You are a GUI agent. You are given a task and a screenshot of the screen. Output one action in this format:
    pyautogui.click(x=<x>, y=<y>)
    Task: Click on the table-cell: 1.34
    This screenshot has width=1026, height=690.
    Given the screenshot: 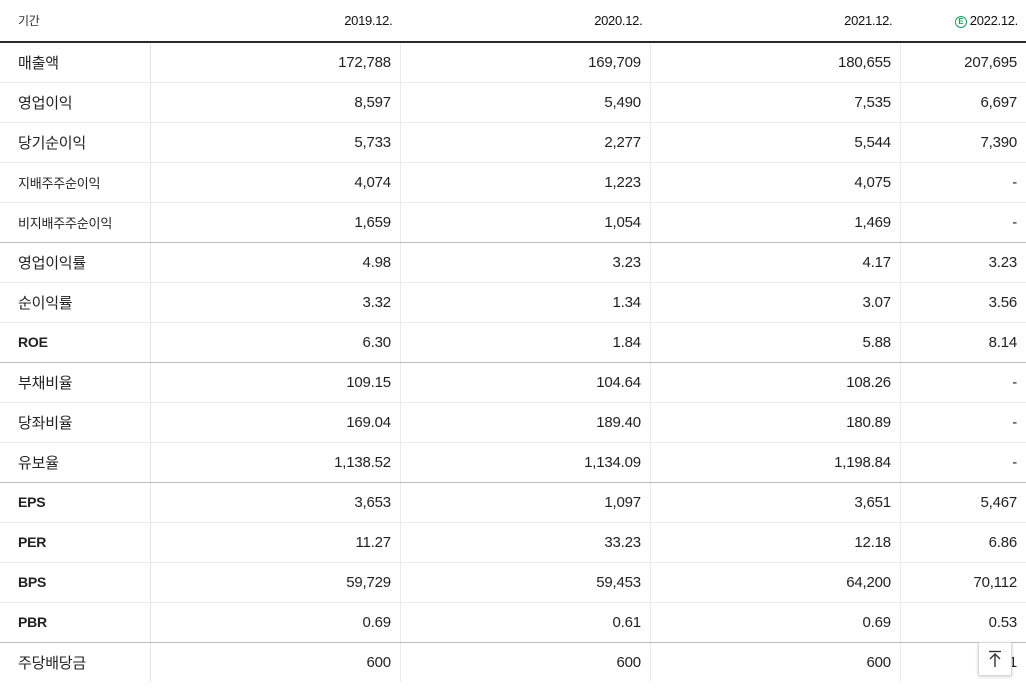 What is the action you would take?
    pyautogui.click(x=525, y=302)
    